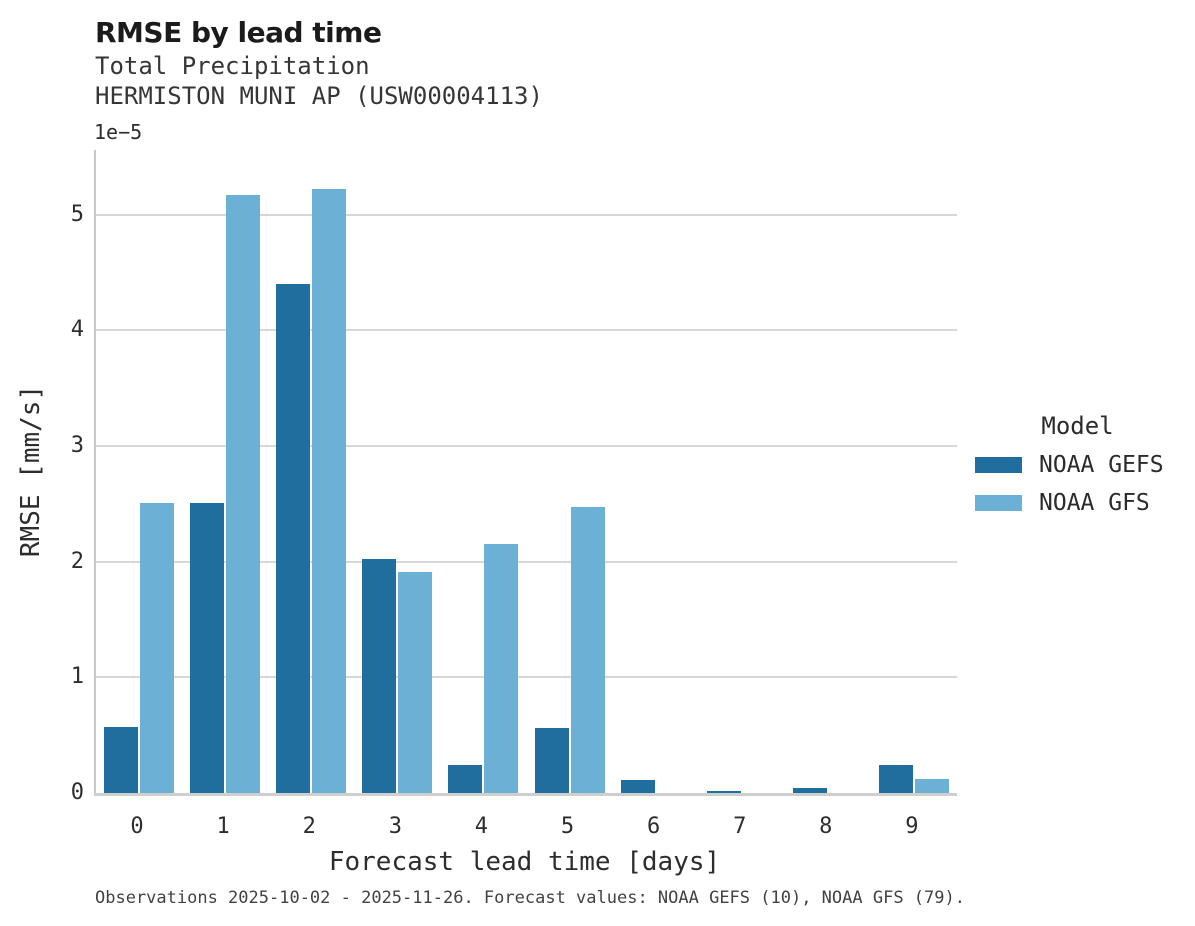  Describe the element at coordinates (567, 826) in the screenshot. I see `x-tick-label-5: 5` at that location.